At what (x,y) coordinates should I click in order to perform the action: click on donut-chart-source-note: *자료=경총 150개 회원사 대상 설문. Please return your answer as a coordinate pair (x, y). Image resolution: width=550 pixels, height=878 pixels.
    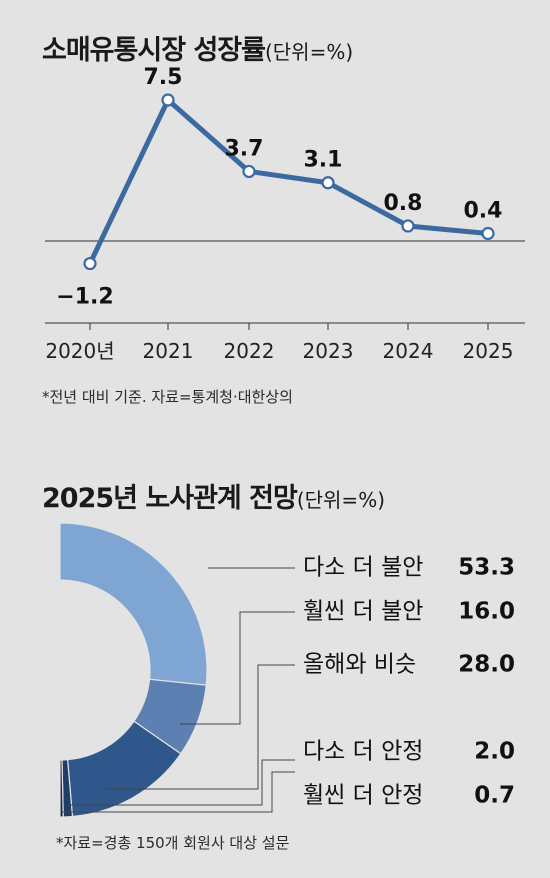
    Looking at the image, I should click on (173, 843).